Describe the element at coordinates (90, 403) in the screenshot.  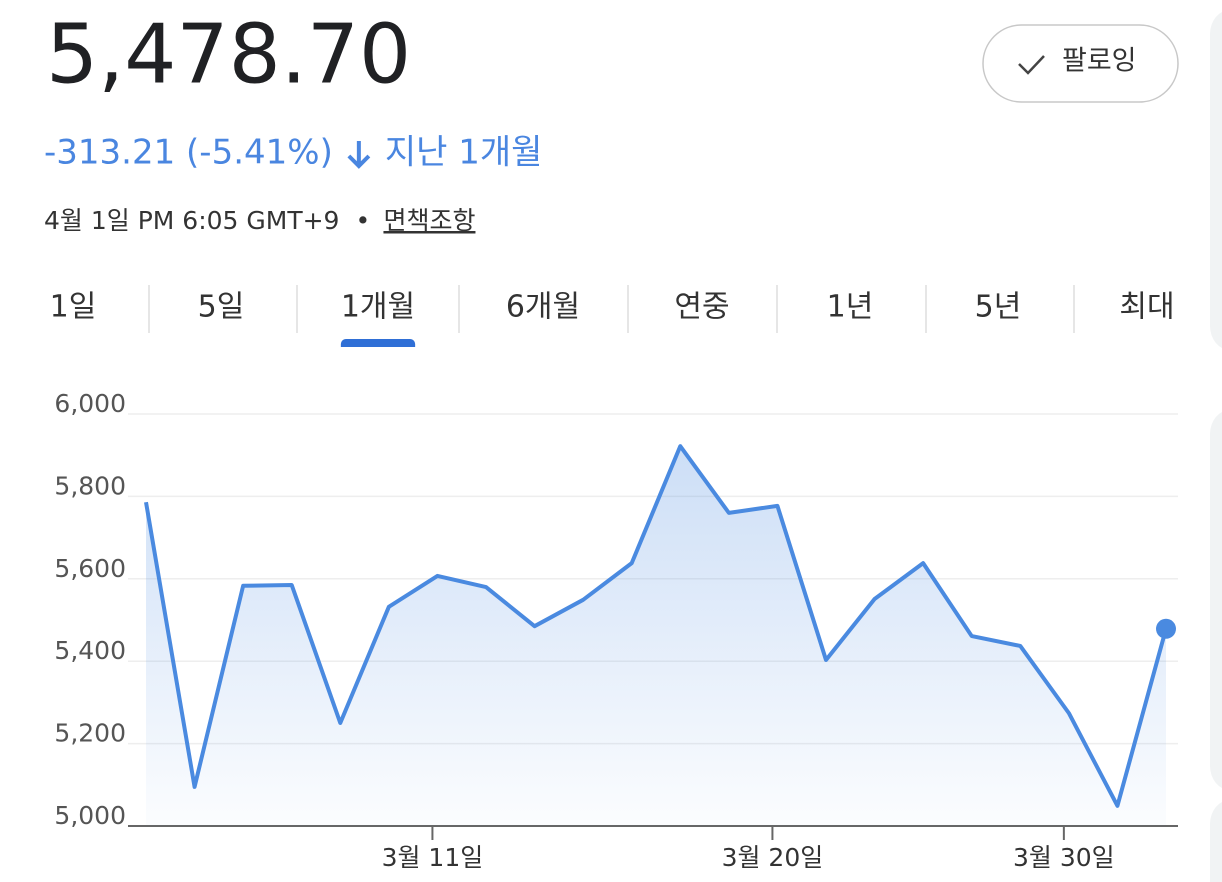
I see `y-tick-label: 6,000` at that location.